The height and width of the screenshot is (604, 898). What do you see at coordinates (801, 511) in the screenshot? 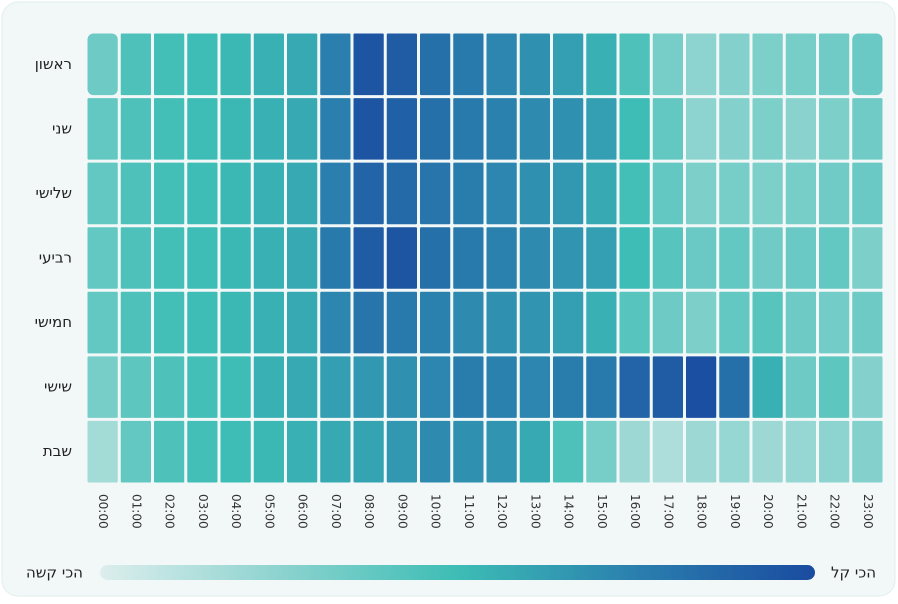
I see `x-tick-label: 21:00` at bounding box center [801, 511].